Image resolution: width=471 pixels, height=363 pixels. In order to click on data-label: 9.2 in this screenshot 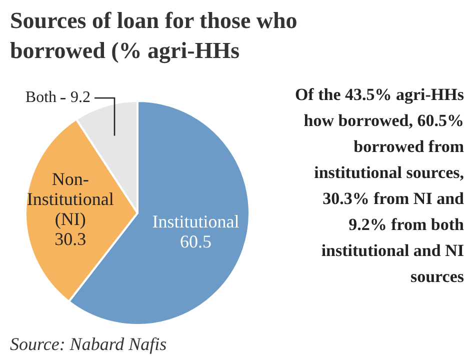, I will do `click(80, 97)`.